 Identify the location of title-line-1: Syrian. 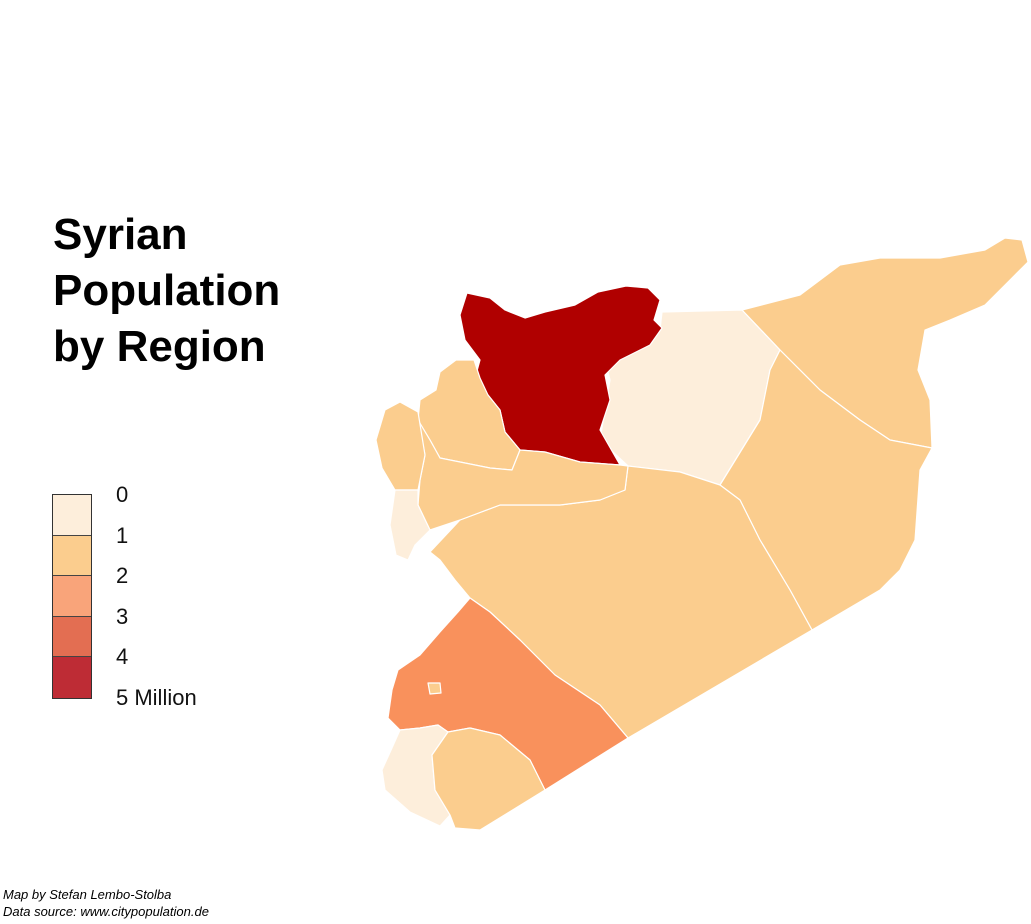
(120, 234).